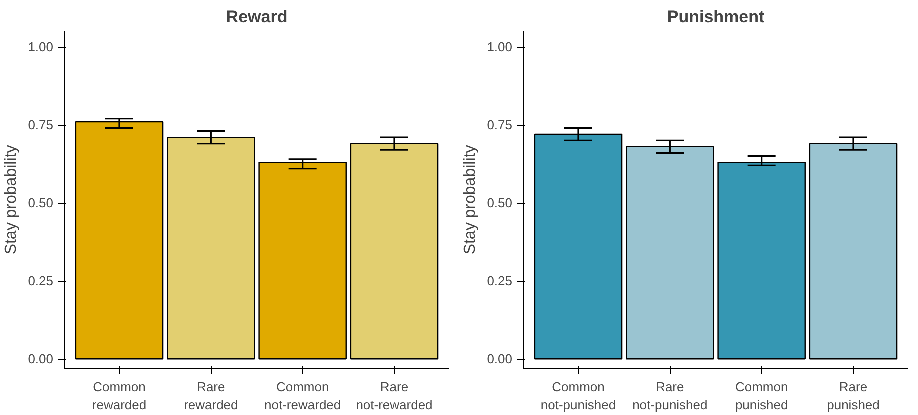 This screenshot has height=415, width=918. What do you see at coordinates (761, 396) in the screenshot?
I see `x-tick-label: Common punished` at bounding box center [761, 396].